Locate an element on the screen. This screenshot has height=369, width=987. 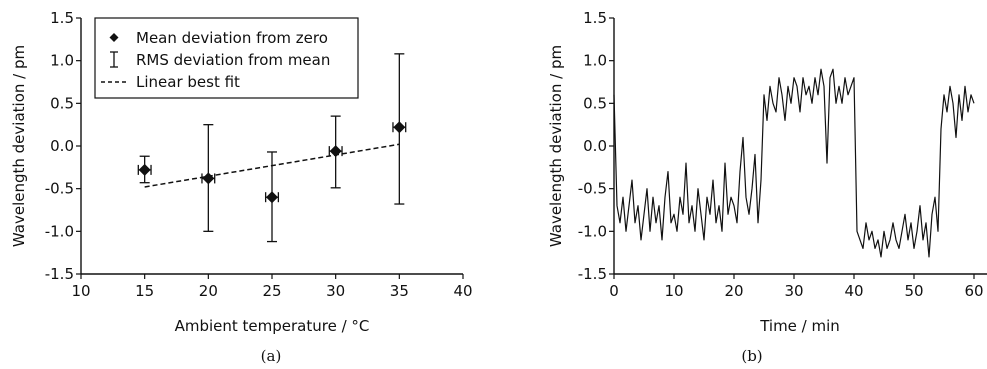
legend-entry-fit: Linear best fit is located at coordinates (188, 82).